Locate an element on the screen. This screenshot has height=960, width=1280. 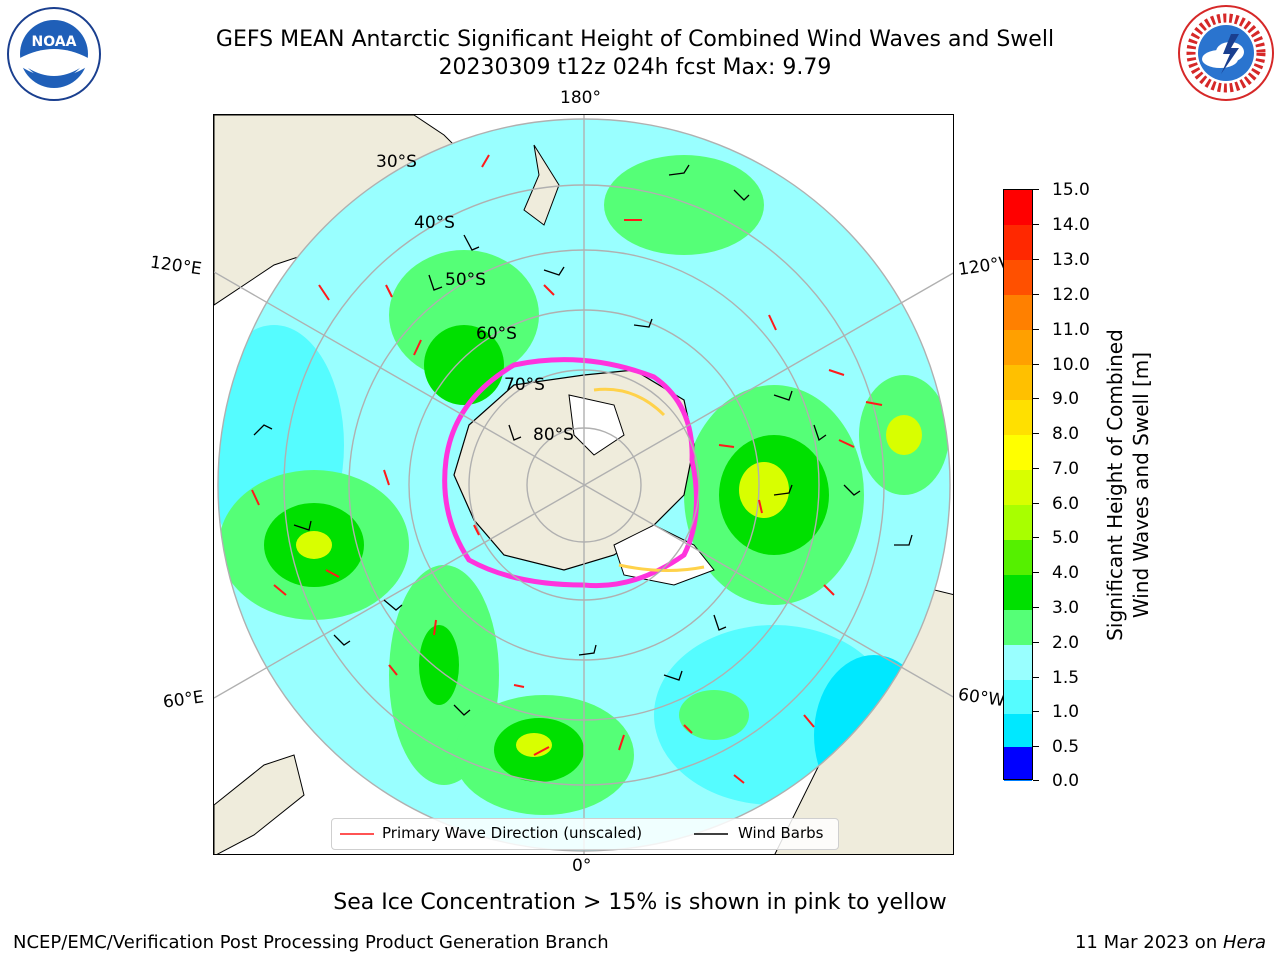
colorbar-tick-label: 15.0 is located at coordinates (1071, 190).